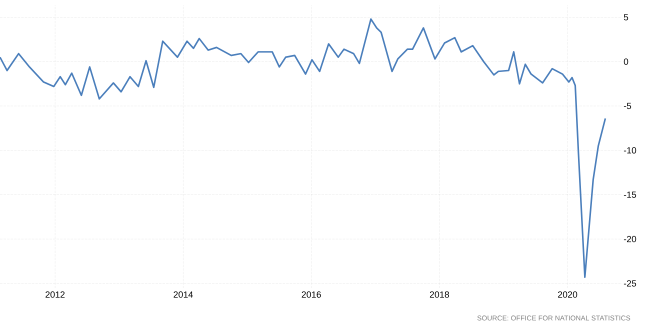  I want to click on y-tick-label: 0, so click(626, 61).